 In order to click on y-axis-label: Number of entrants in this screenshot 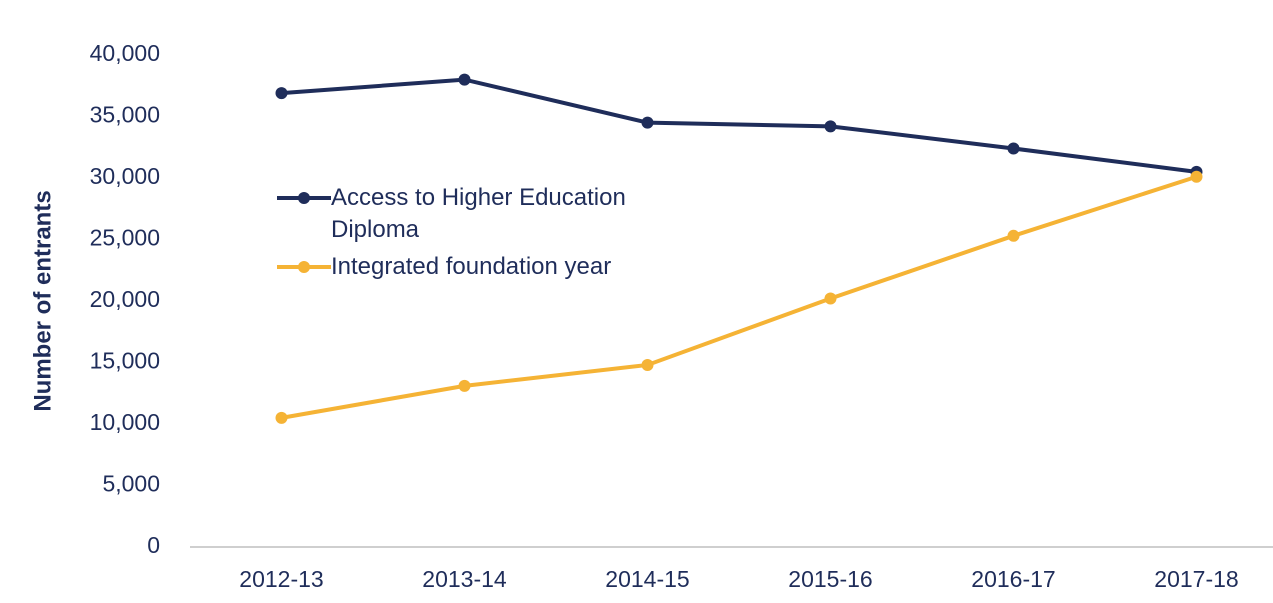, I will do `click(42, 300)`.